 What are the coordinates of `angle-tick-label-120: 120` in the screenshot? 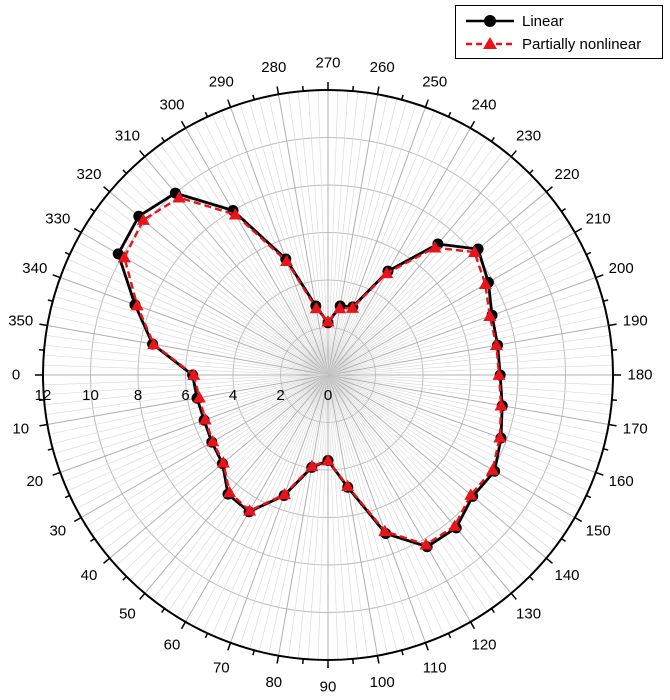 It's located at (483, 645).